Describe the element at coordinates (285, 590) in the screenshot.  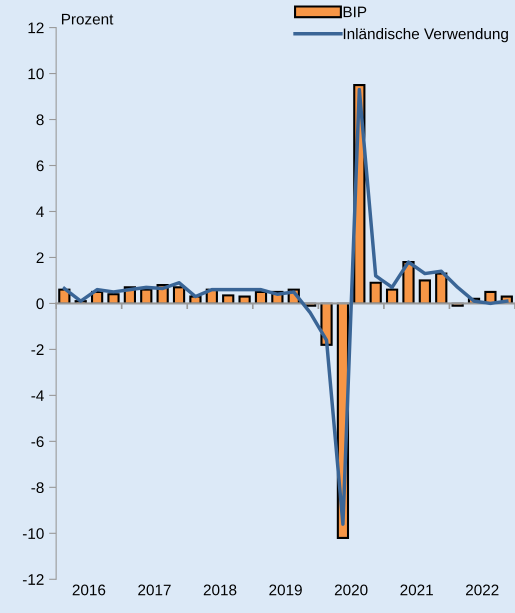
I see `x-tick-label: 2019` at that location.